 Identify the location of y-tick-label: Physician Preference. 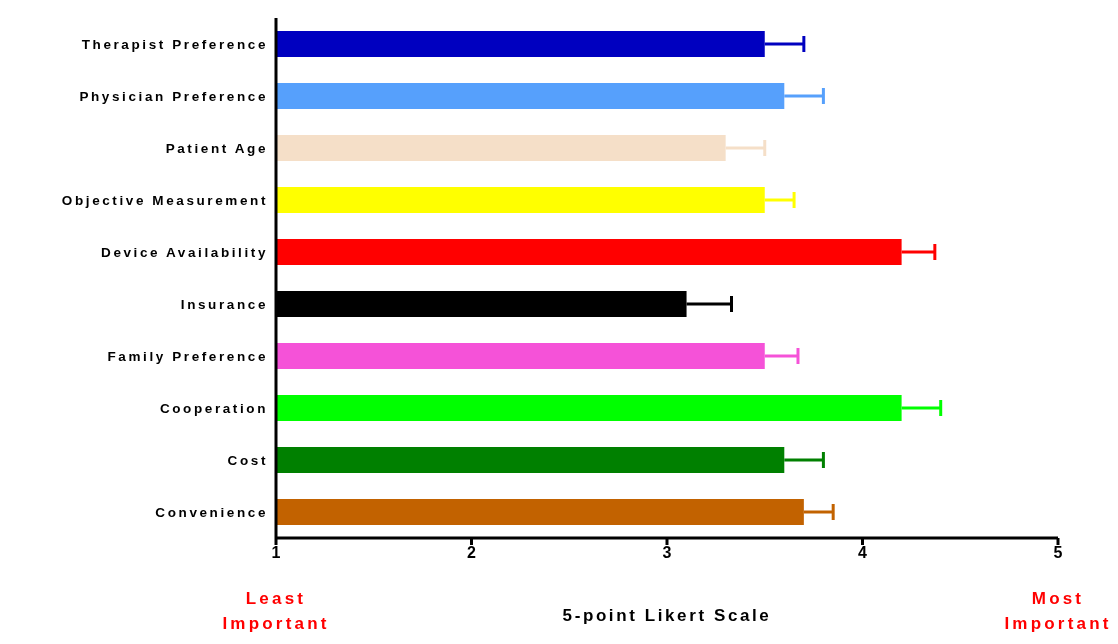
(173, 96).